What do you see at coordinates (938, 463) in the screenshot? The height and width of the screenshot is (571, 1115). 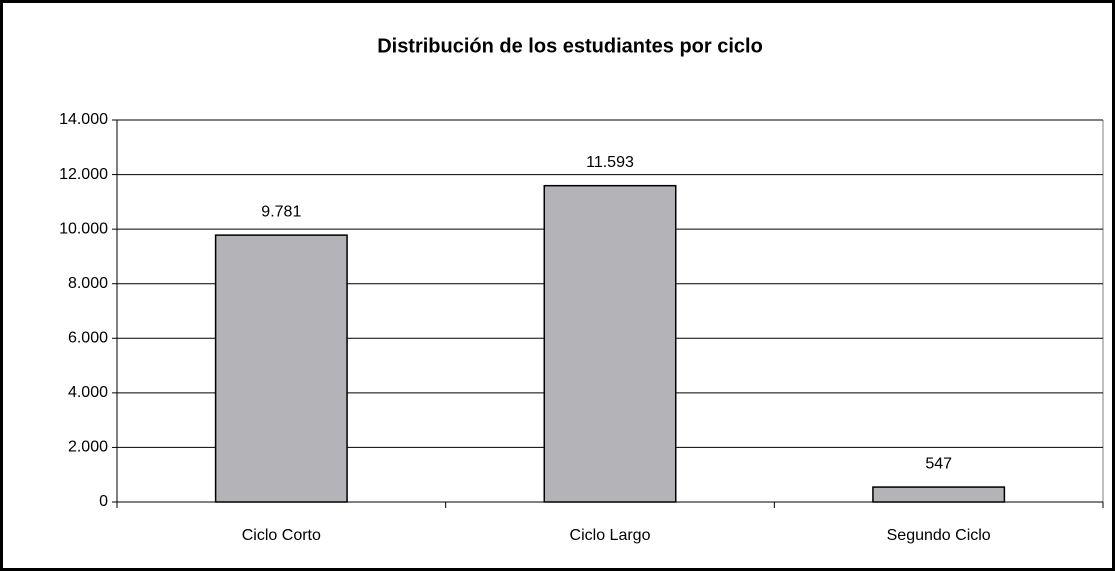 I see `value-label: 547` at bounding box center [938, 463].